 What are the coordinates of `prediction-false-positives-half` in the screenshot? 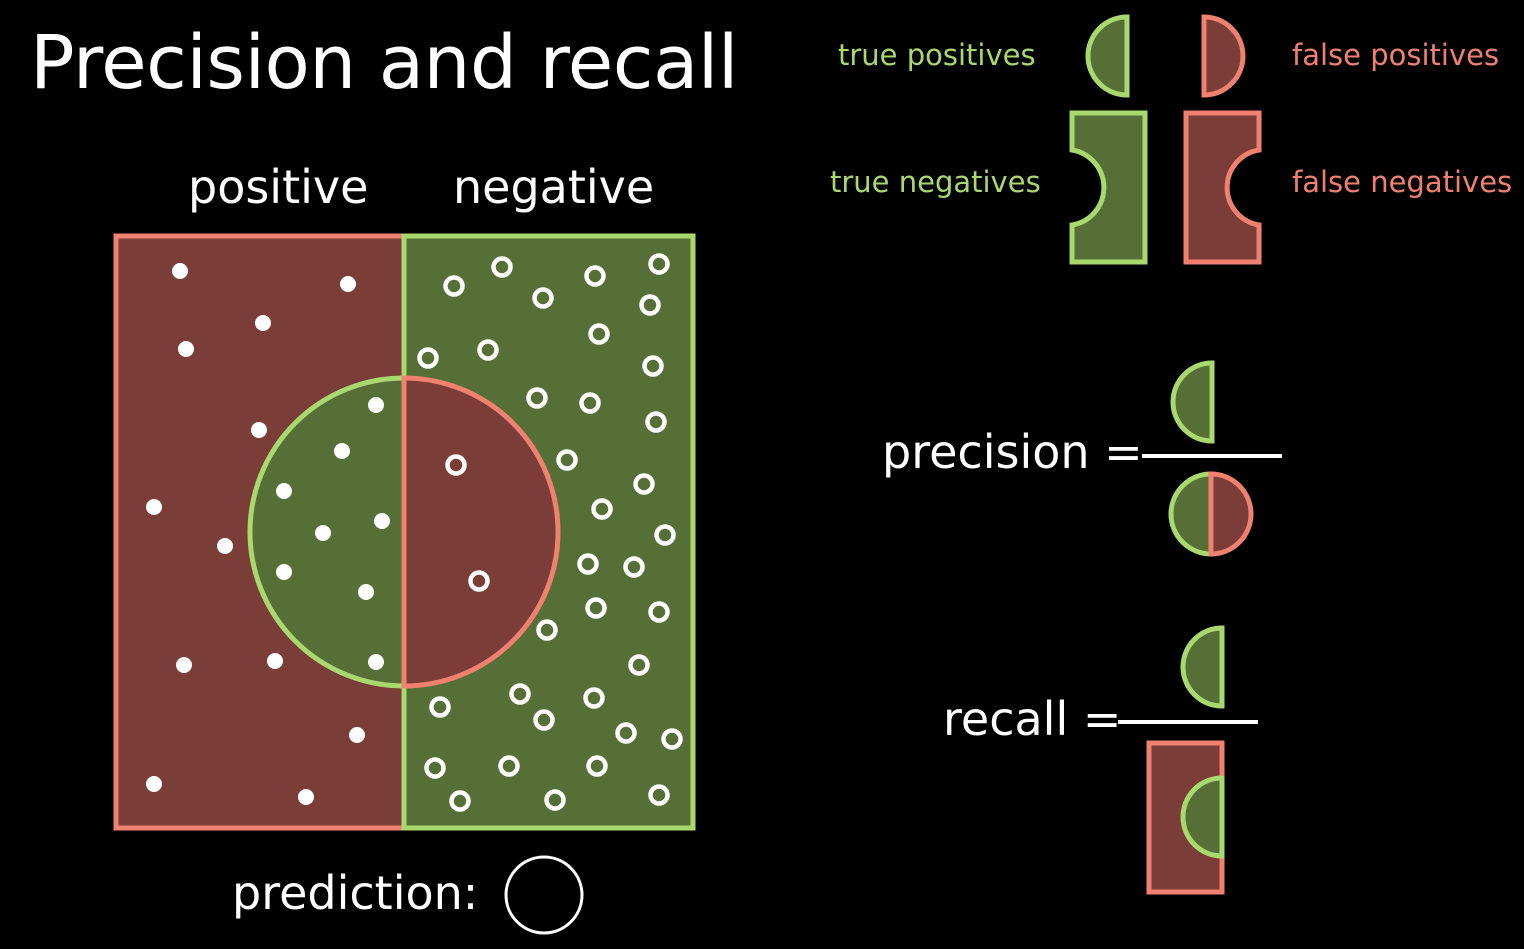 It's located at (481, 532).